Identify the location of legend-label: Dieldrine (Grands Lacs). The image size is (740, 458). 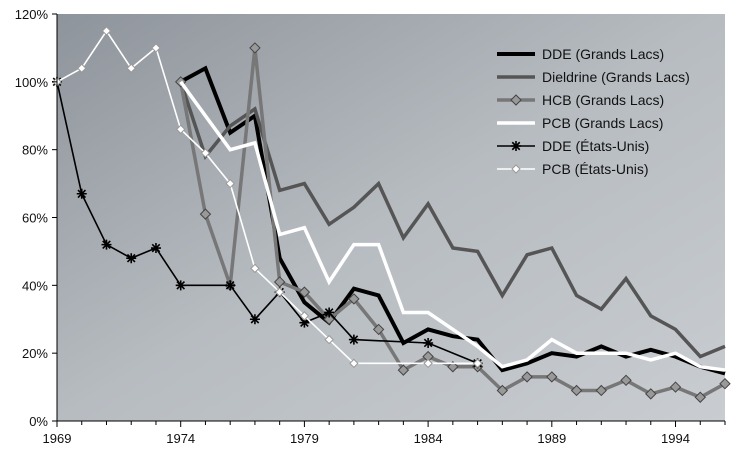
(616, 77).